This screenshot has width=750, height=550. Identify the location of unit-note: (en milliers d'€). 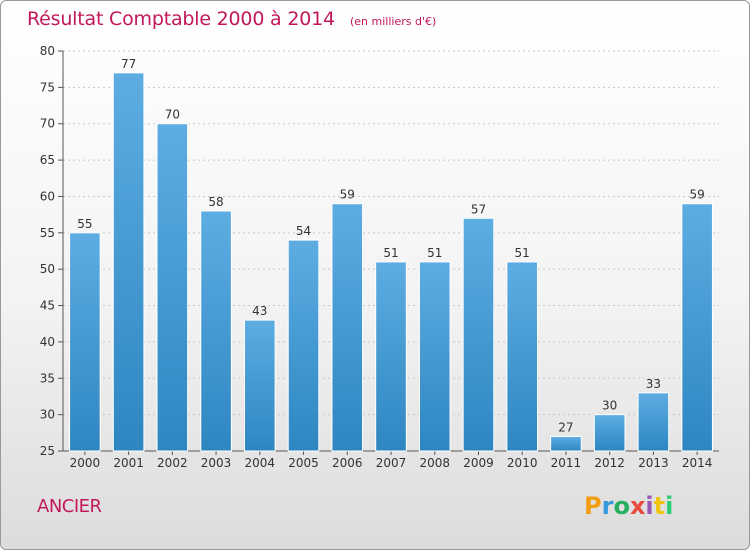
(393, 21).